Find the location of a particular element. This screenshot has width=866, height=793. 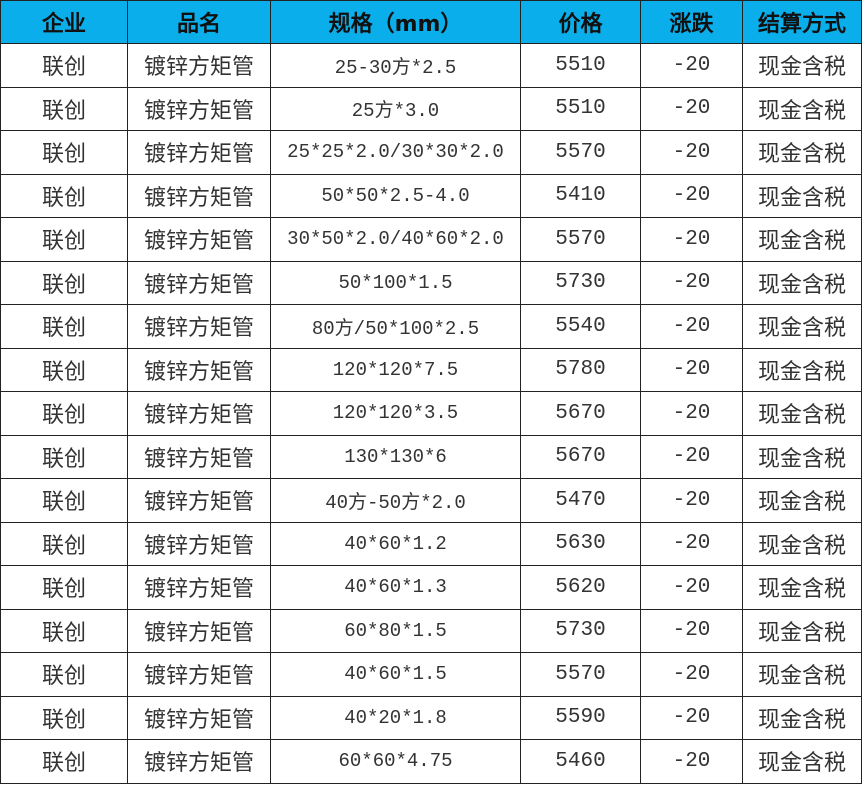

table-row: 联创 镀锌方矩管 40*60*1.5 5570 -20 现金含税 is located at coordinates (431, 674).